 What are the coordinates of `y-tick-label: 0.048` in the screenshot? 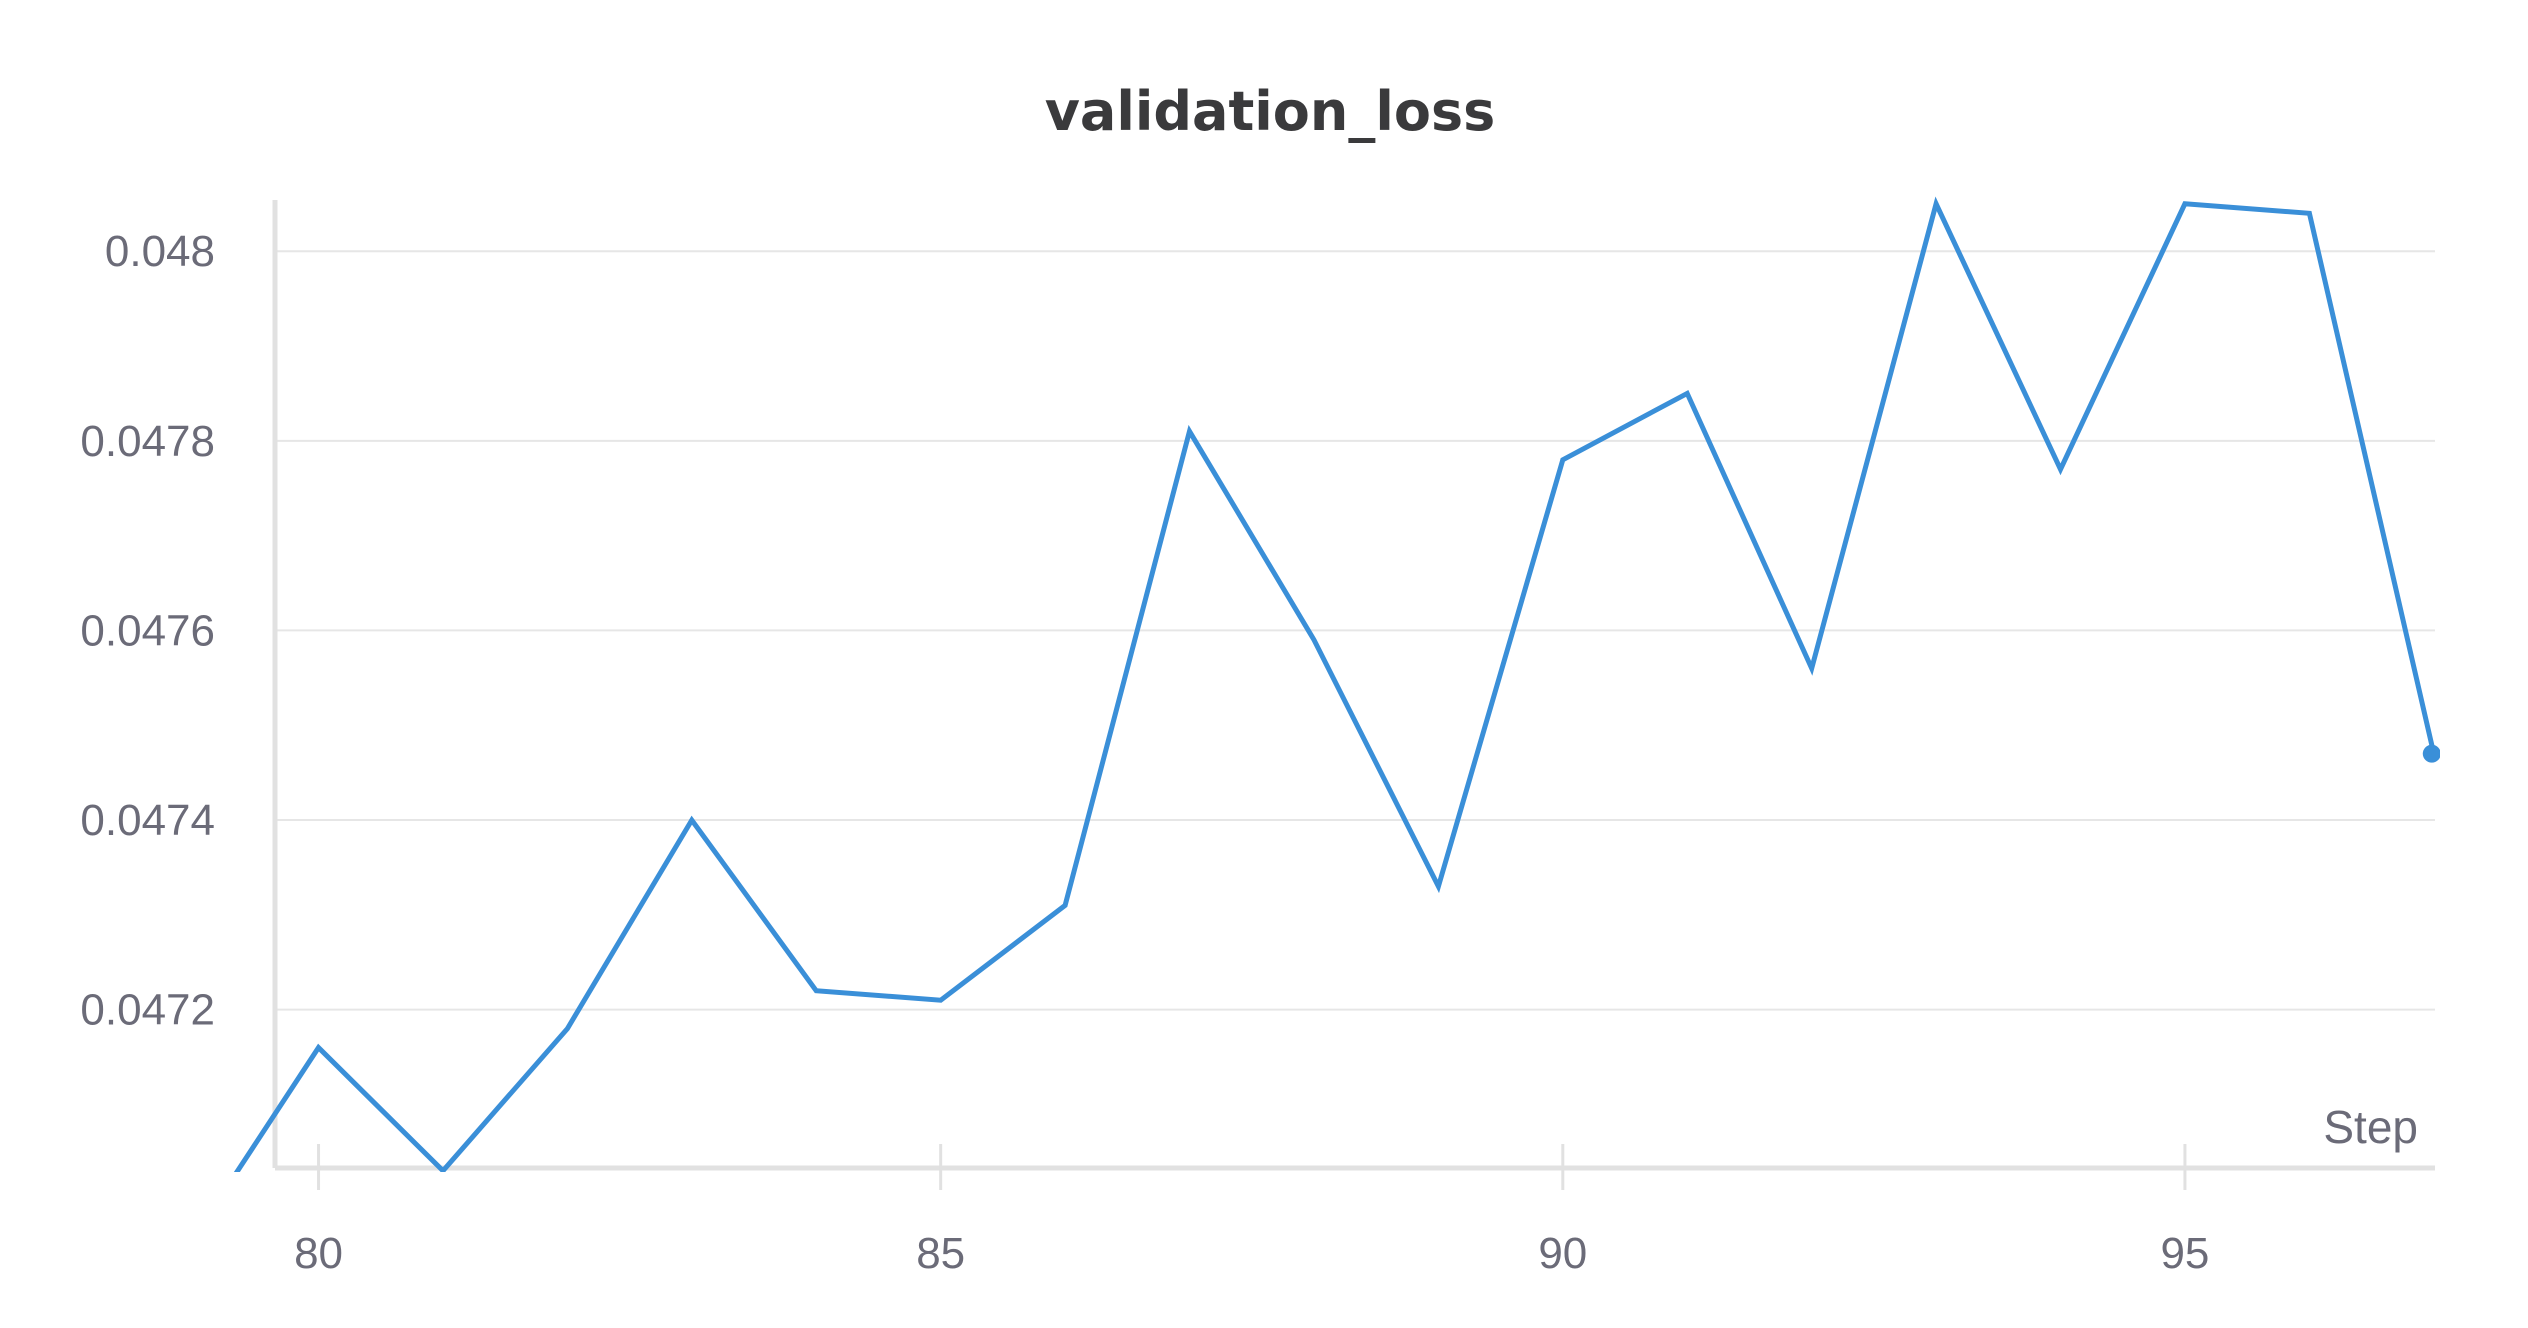 It's located at (160, 251).